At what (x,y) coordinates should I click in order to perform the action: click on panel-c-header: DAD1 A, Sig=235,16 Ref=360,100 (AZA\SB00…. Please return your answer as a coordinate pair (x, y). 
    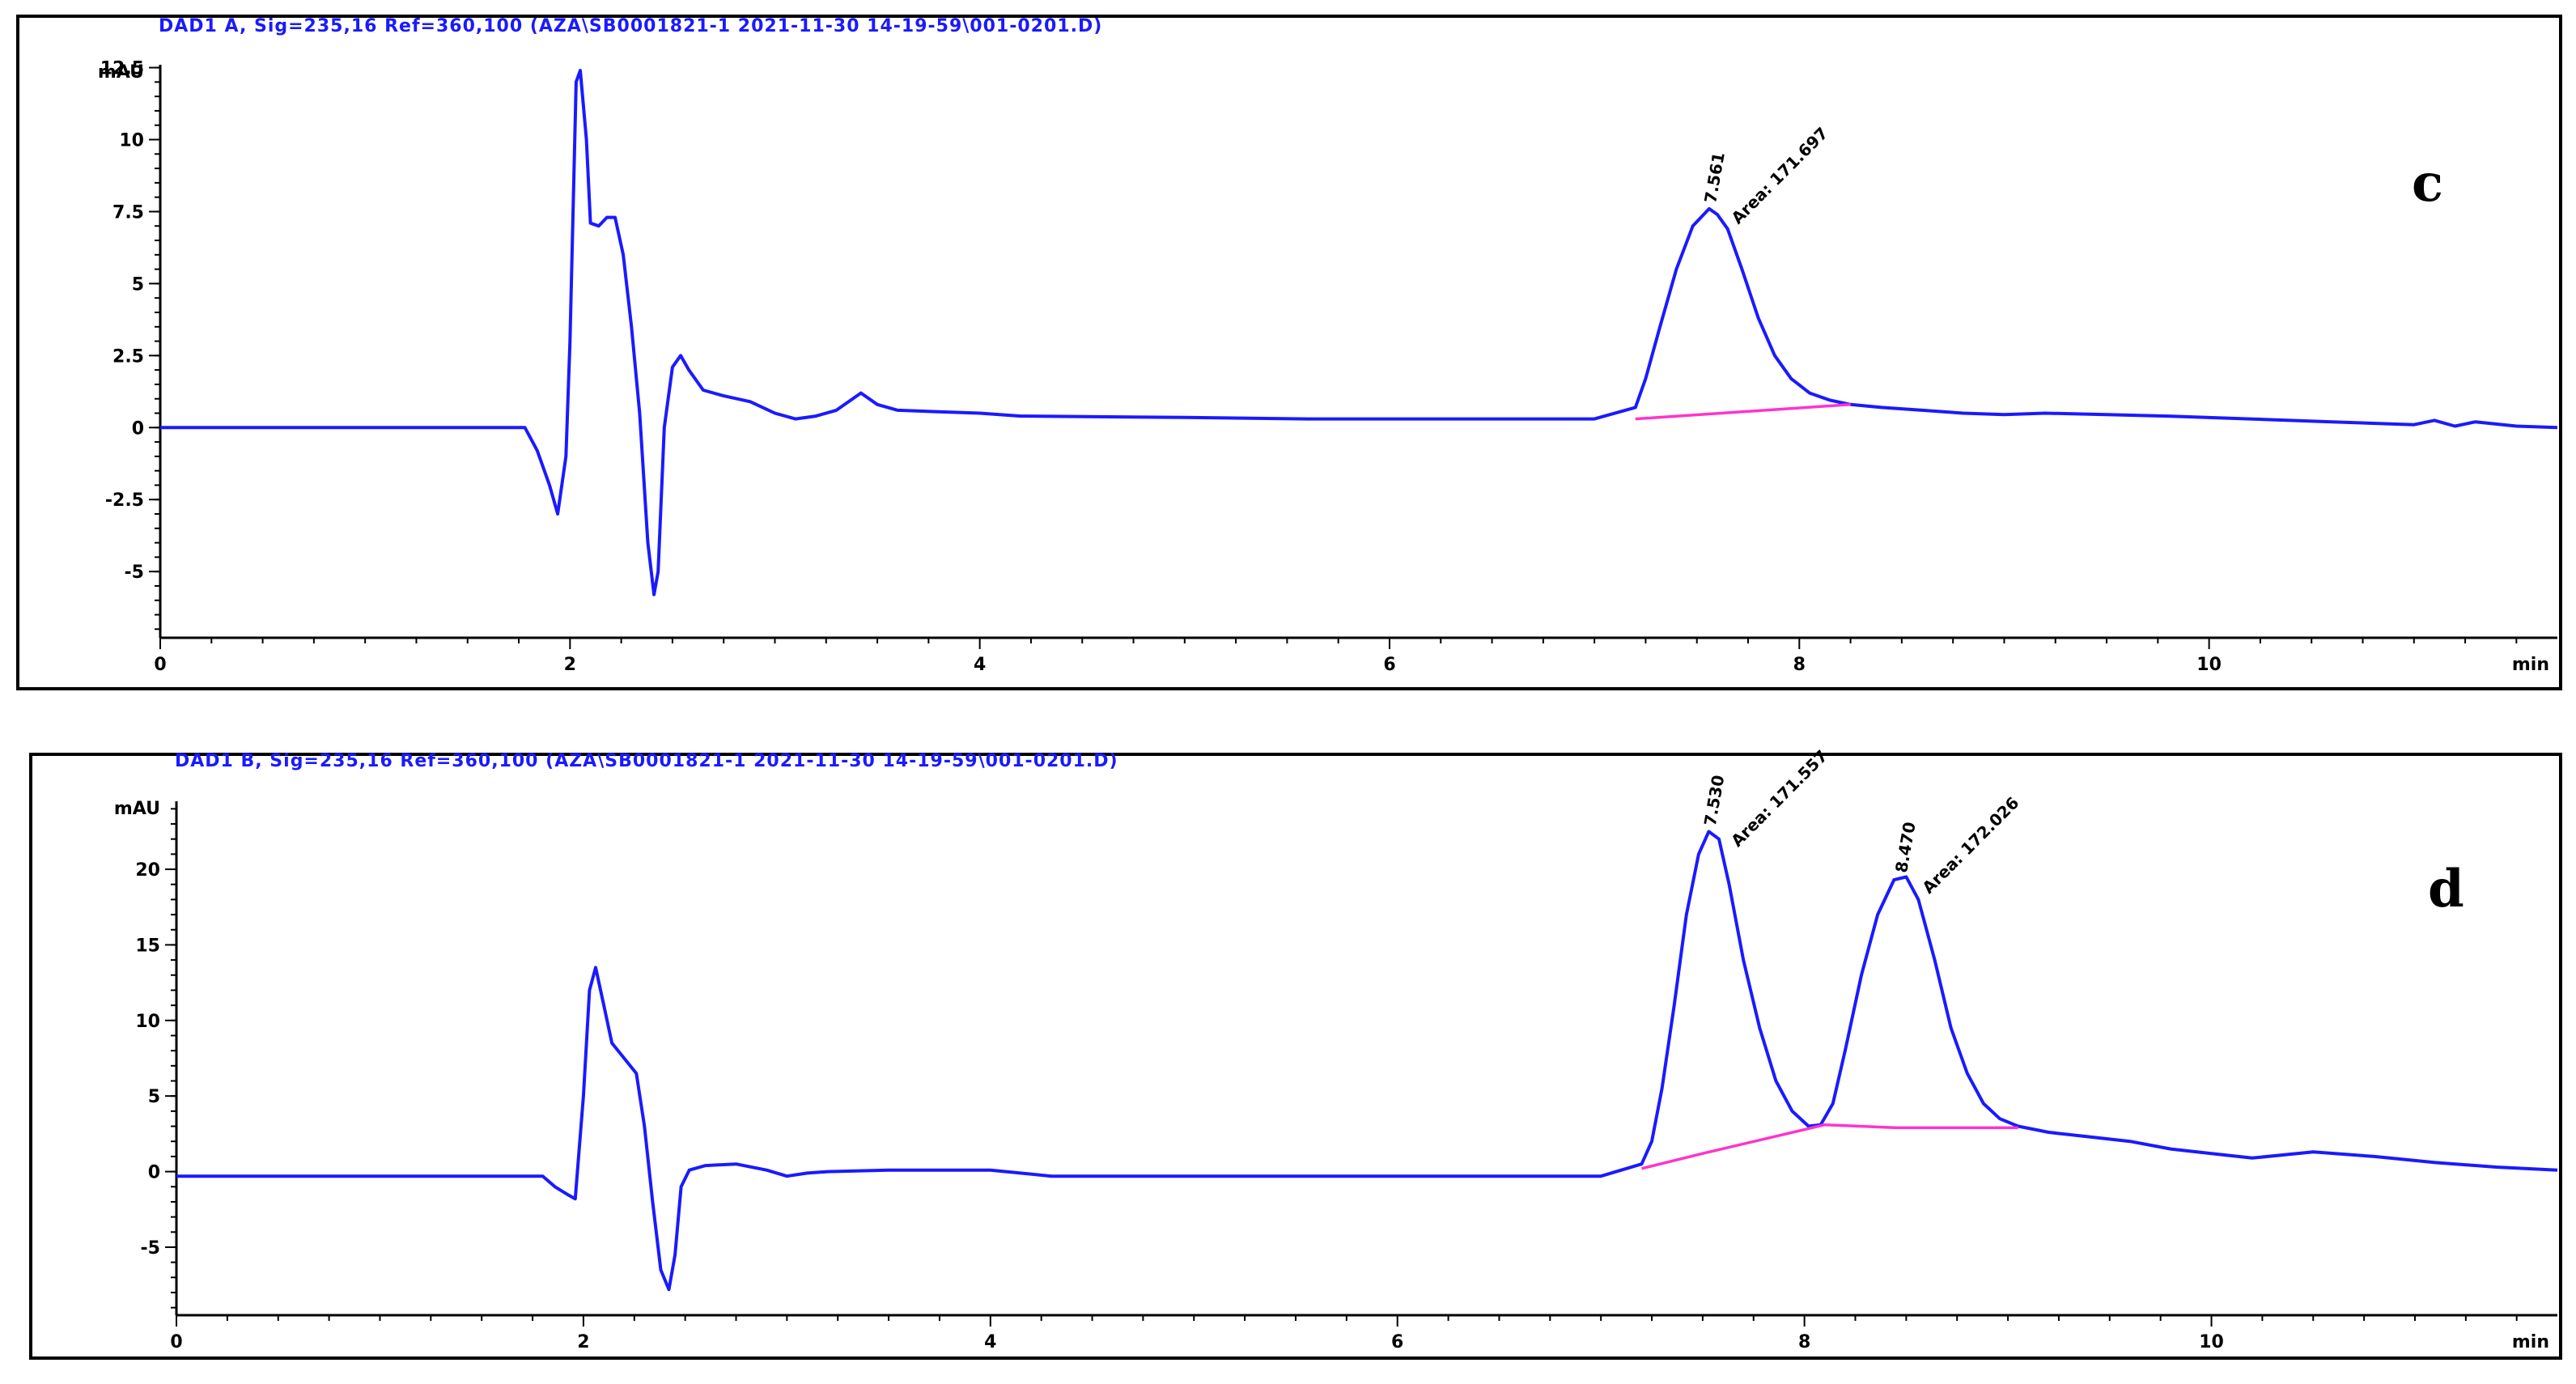
    Looking at the image, I should click on (631, 26).